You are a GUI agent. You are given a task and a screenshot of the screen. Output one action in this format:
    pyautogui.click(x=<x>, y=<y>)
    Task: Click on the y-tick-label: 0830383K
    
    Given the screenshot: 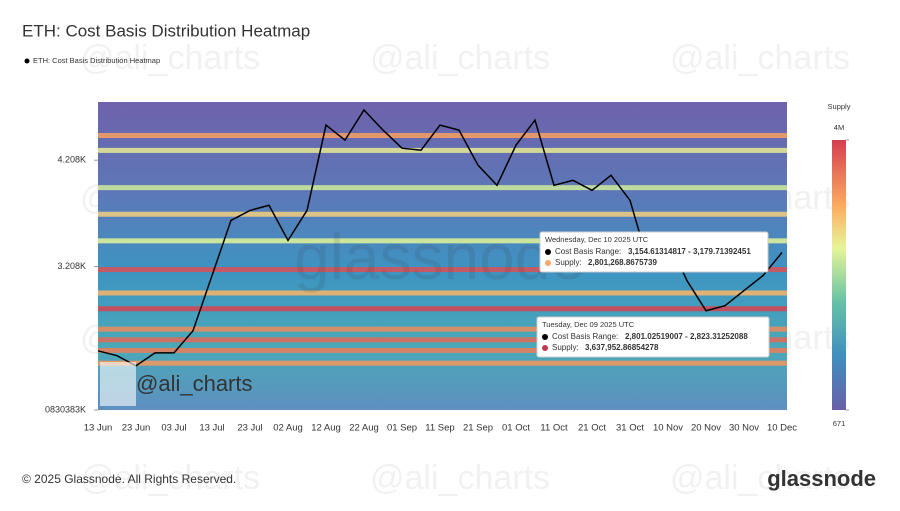 What is the action you would take?
    pyautogui.click(x=65, y=409)
    